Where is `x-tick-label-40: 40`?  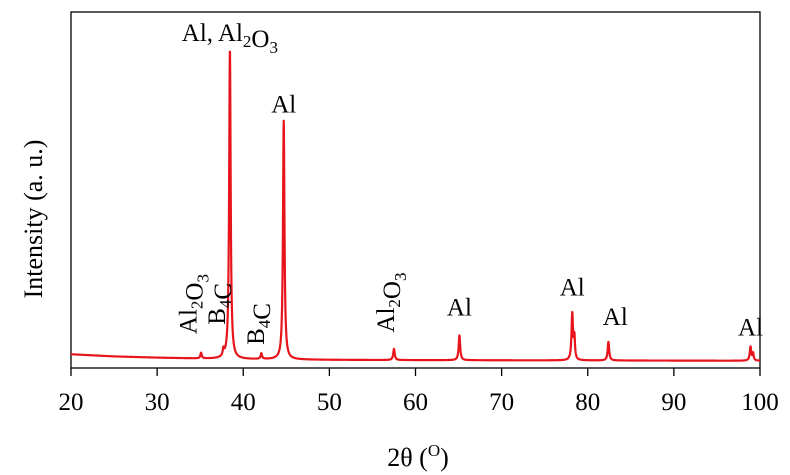
x-tick-label-40: 40 is located at coordinates (243, 402).